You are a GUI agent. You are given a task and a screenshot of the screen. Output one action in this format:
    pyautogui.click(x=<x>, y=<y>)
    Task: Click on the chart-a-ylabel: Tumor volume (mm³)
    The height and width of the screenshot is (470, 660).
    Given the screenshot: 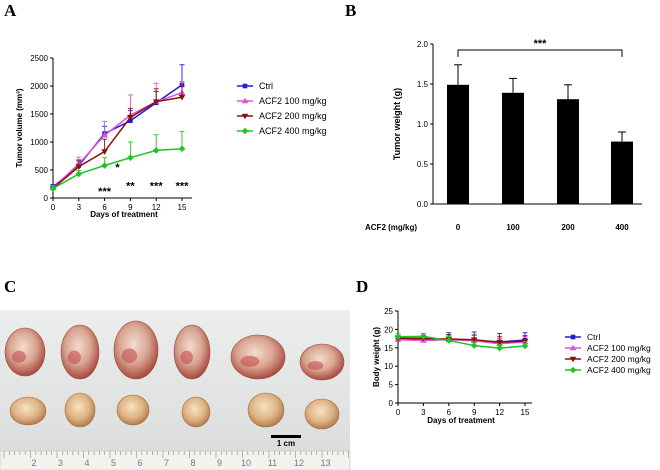 What is the action you would take?
    pyautogui.click(x=19, y=127)
    